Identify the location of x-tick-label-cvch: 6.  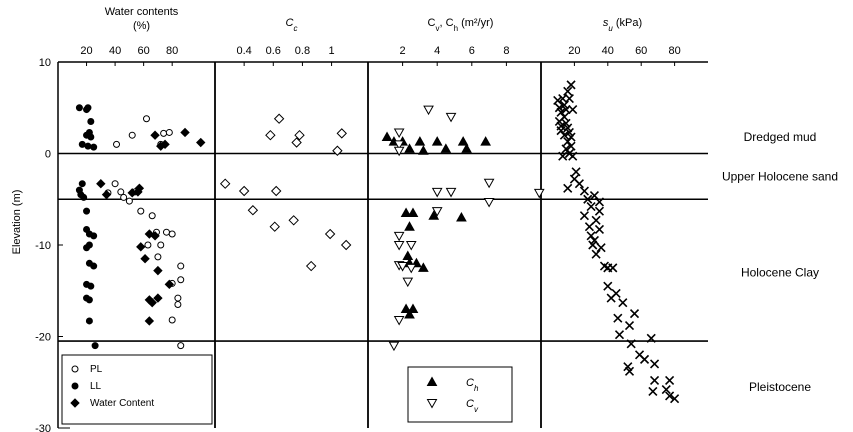
(472, 51).